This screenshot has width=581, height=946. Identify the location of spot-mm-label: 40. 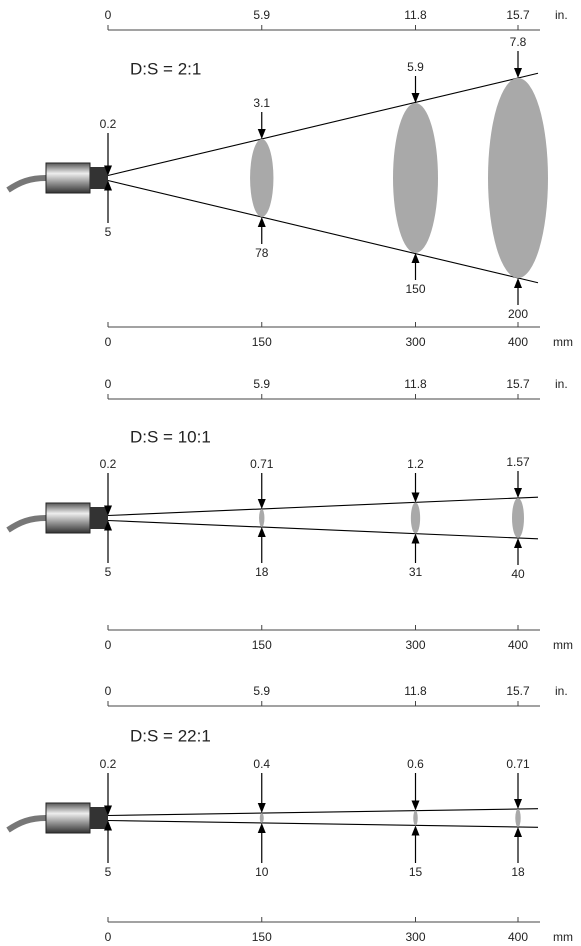
(518, 574).